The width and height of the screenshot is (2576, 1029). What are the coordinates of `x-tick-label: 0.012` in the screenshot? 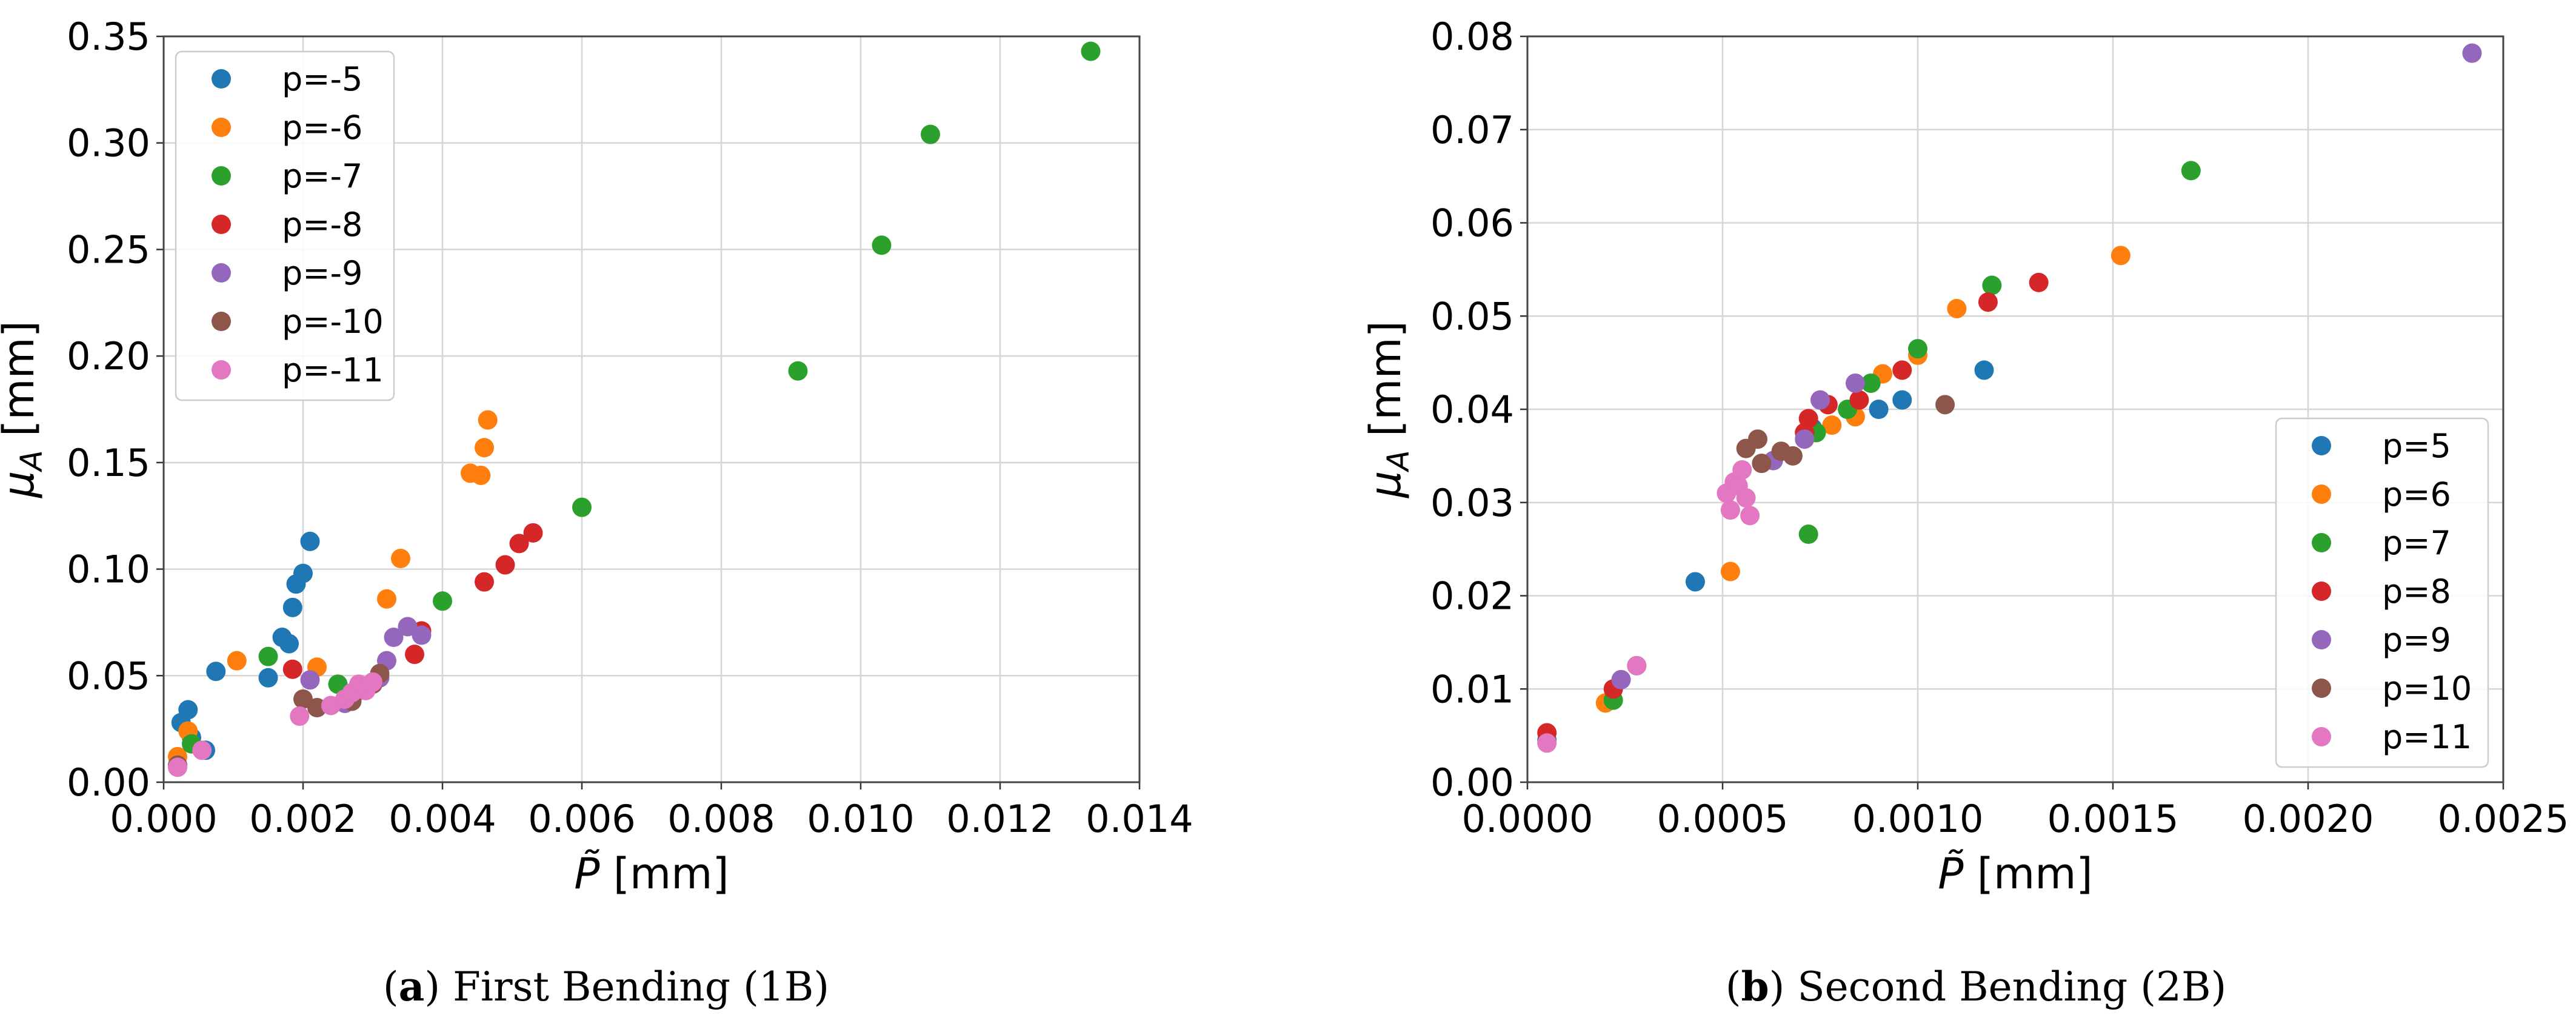 It's located at (1000, 819).